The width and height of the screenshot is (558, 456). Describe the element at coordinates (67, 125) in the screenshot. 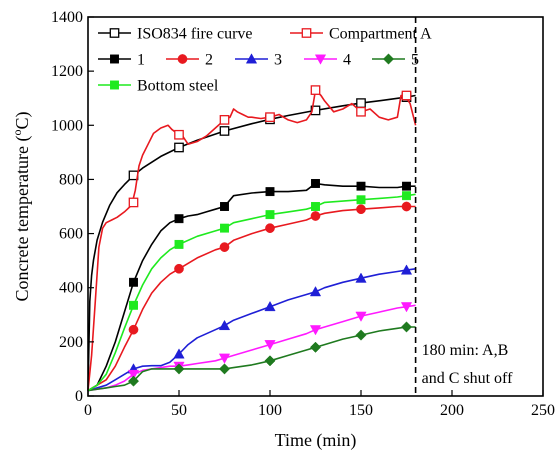

I see `y-tick-label: 1000` at that location.